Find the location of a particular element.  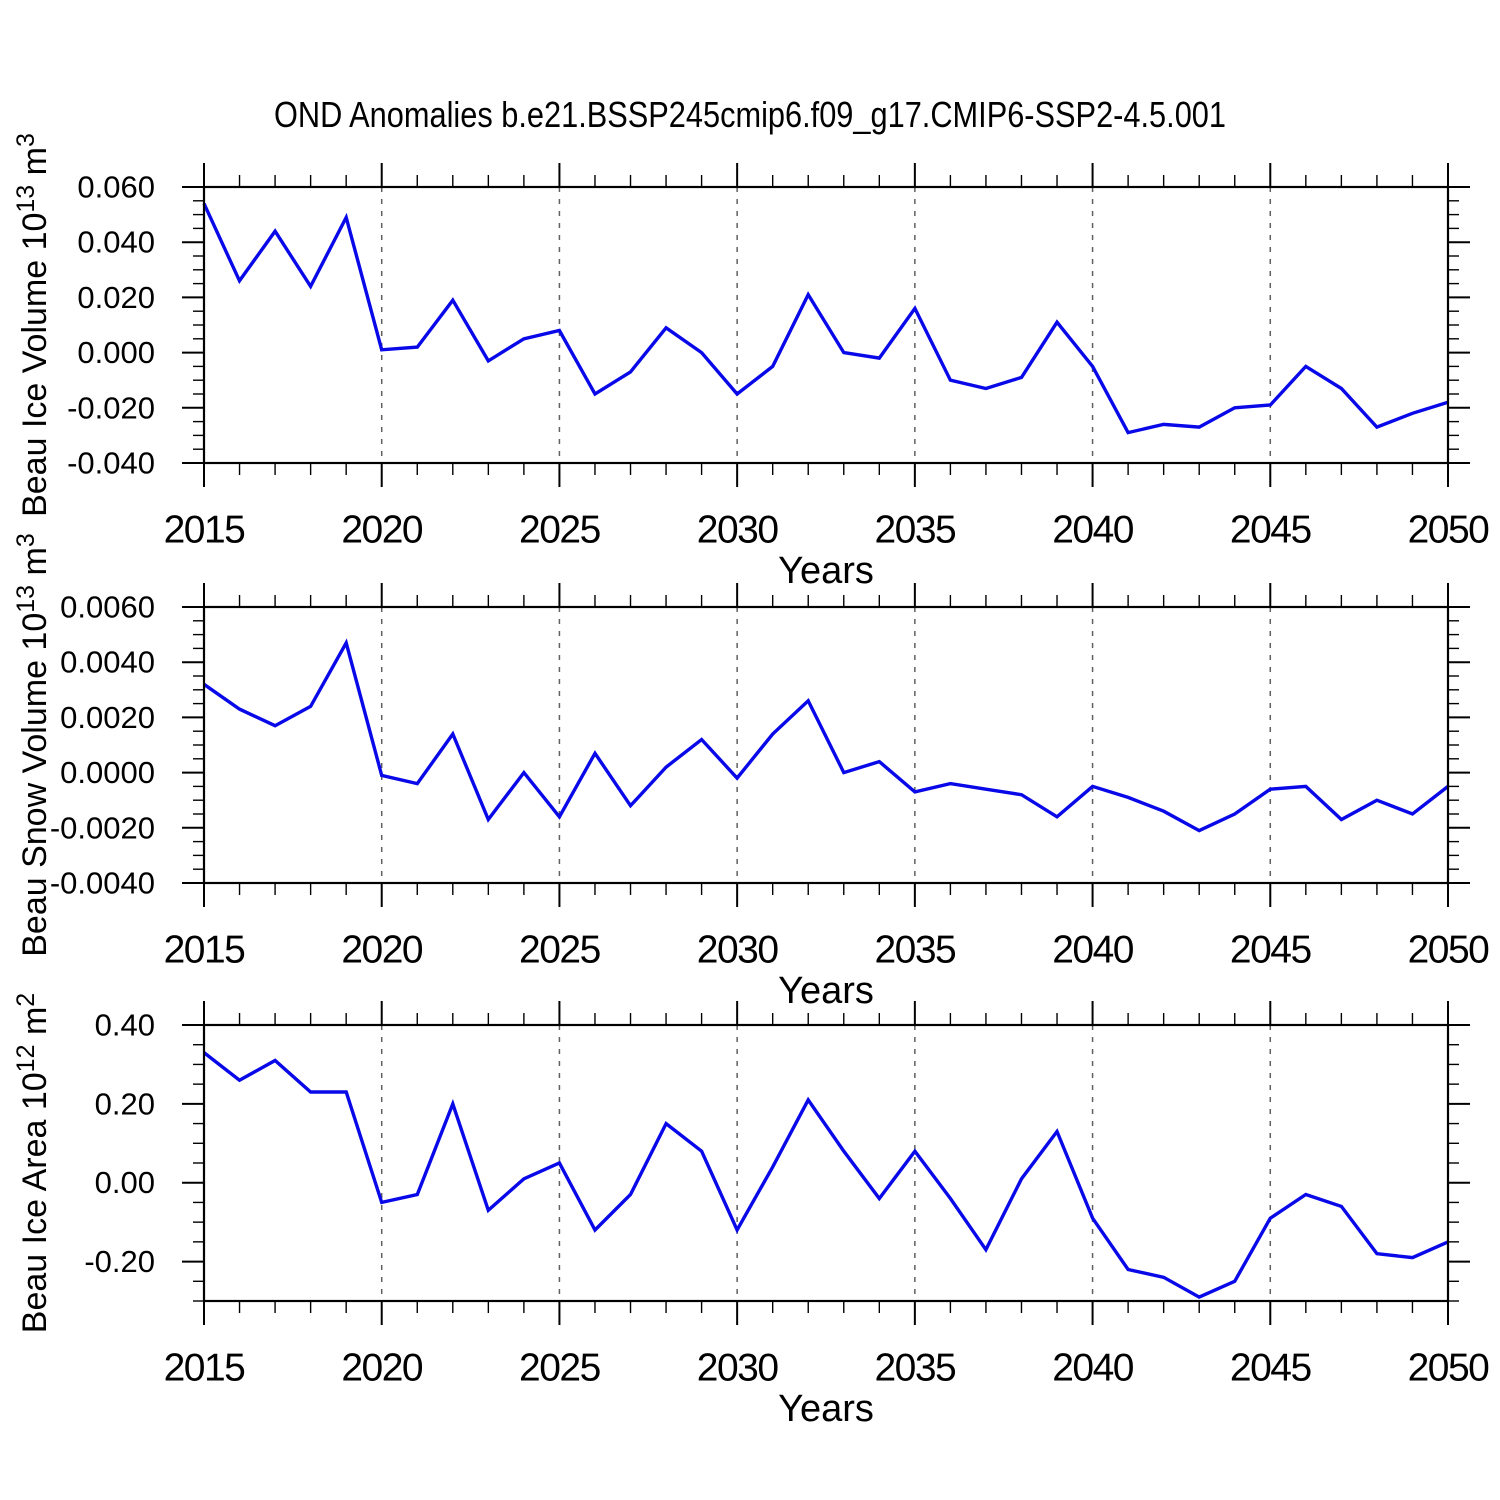

y-tick-label: 0.0000 is located at coordinates (107, 772).